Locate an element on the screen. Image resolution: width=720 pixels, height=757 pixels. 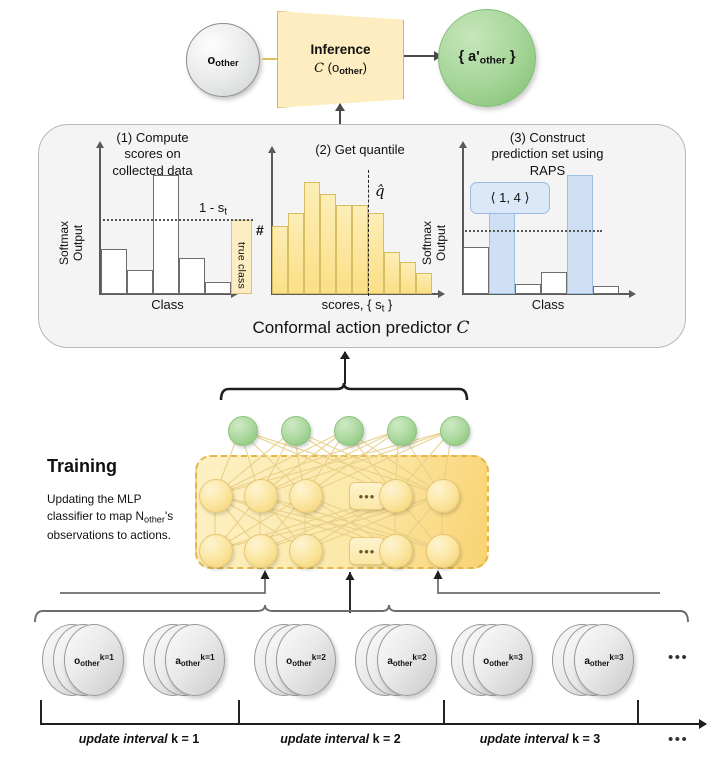
buffer-stack: aotherk=3 is located at coordinates (602, 660).